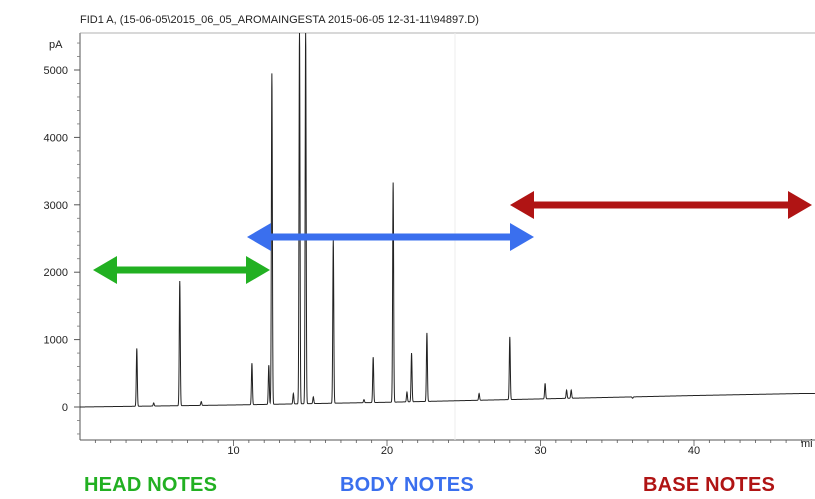 The image size is (815, 499). I want to click on y-tick-label: 5000, so click(56, 71).